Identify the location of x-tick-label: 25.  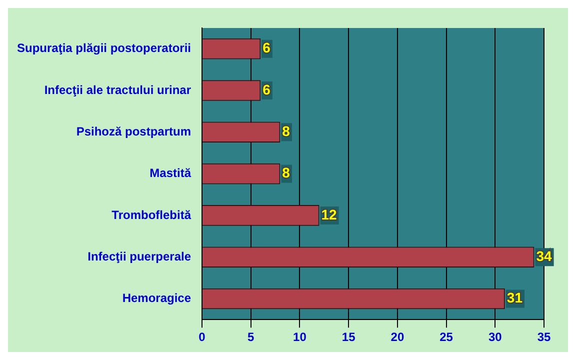
(447, 337).